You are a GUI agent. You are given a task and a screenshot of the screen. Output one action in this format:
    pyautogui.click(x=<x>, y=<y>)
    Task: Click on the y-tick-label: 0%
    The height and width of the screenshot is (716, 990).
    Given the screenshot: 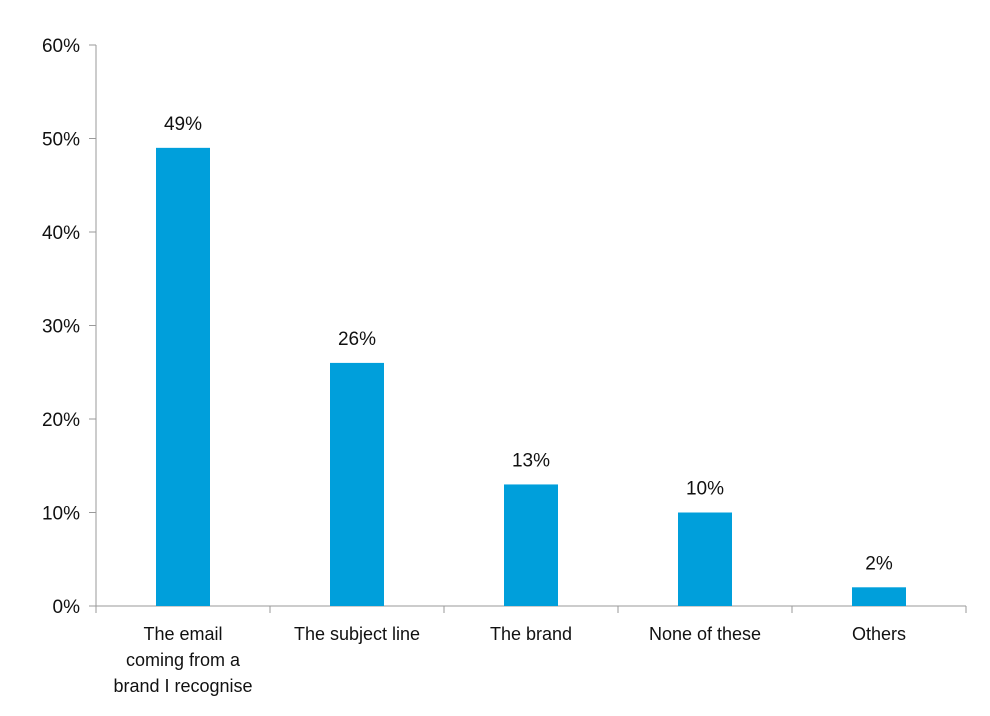 What is the action you would take?
    pyautogui.click(x=67, y=607)
    